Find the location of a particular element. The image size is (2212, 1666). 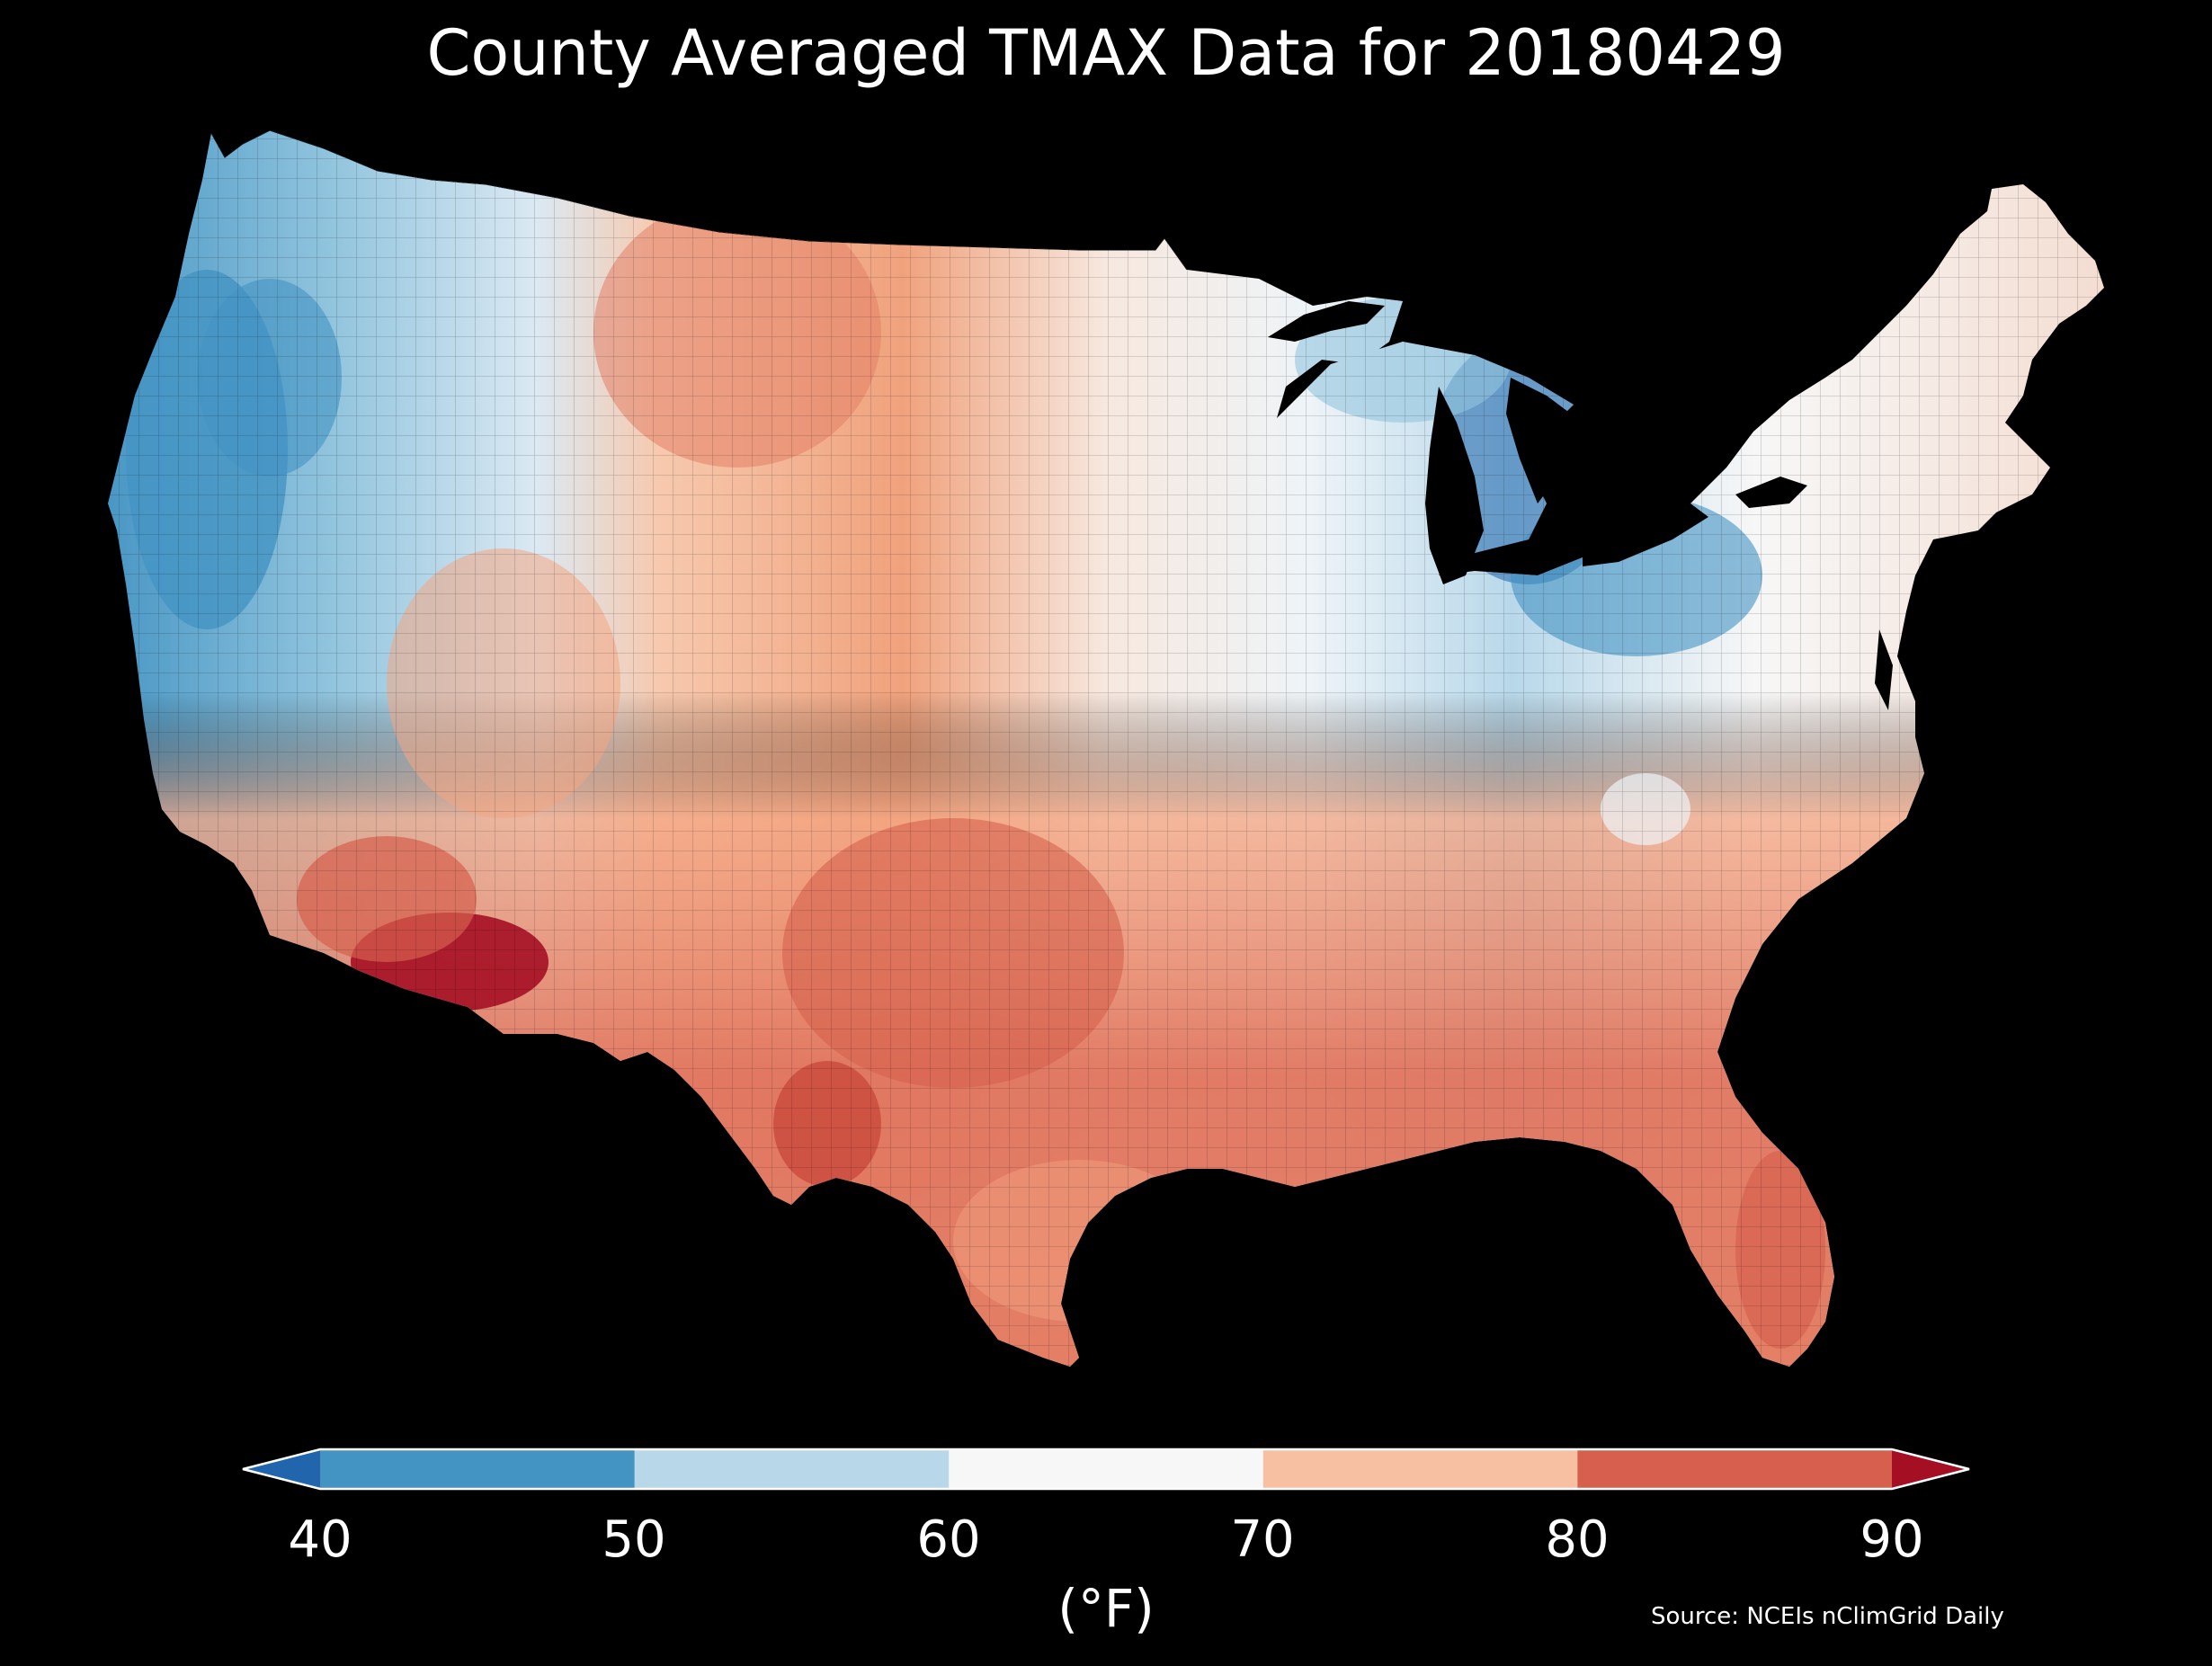

colorbar-extend-low is located at coordinates (281, 1469).